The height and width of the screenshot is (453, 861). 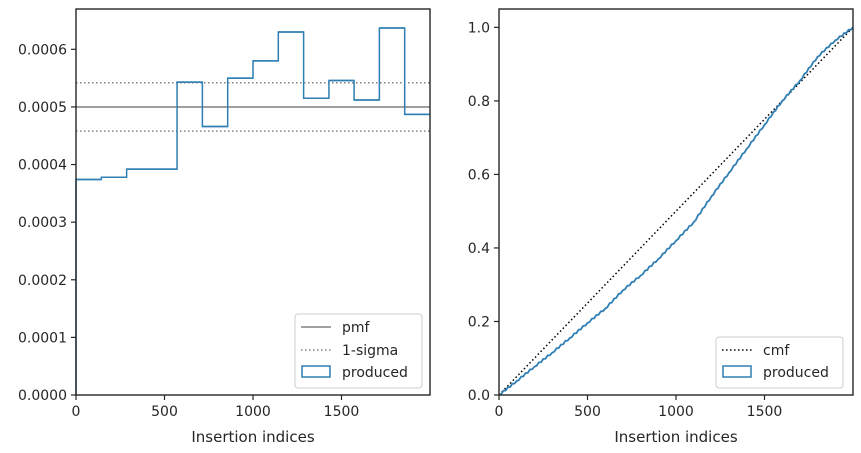 What do you see at coordinates (479, 322) in the screenshot?
I see `y-tick-label: 0.2` at bounding box center [479, 322].